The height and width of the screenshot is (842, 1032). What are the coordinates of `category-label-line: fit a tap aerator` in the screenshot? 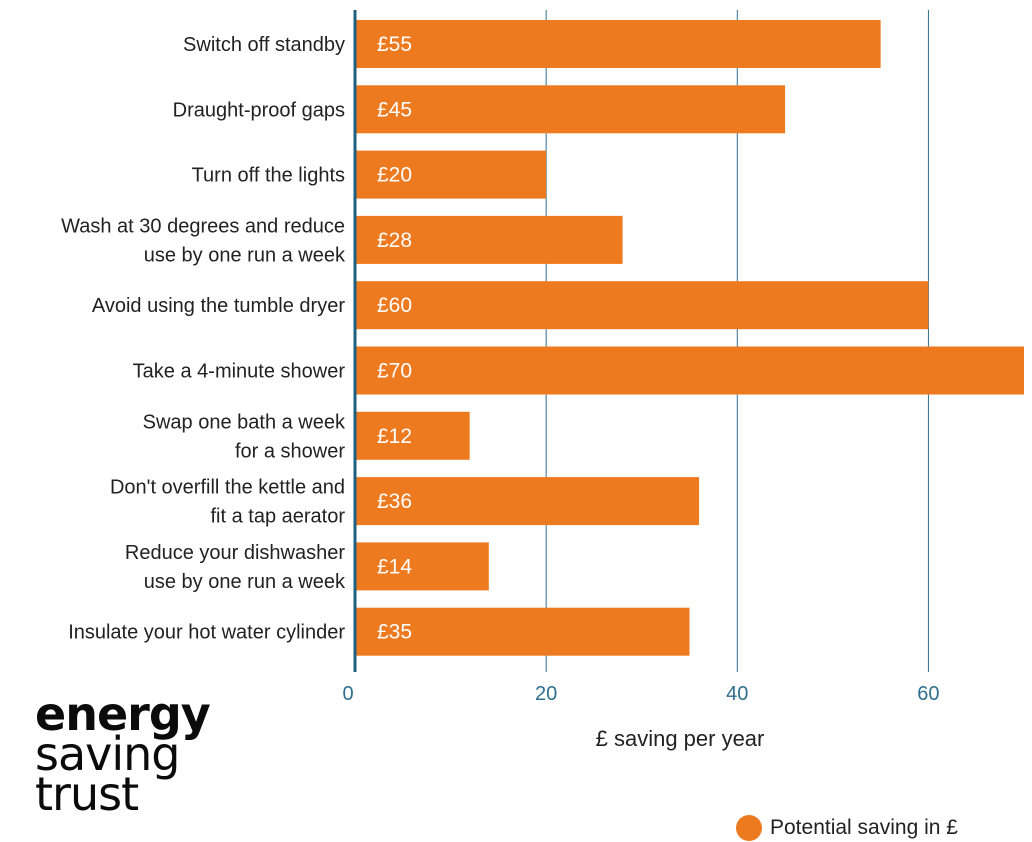 It's located at (277, 517).